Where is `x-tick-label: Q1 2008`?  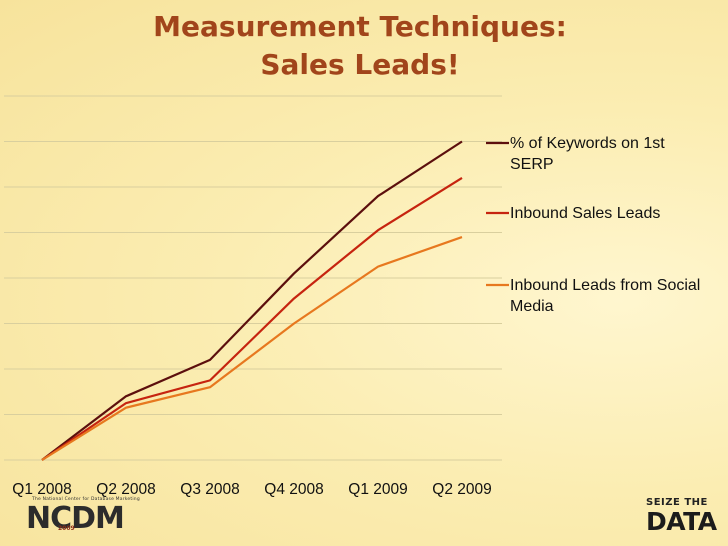 x-tick-label: Q1 2008 is located at coordinates (41, 489).